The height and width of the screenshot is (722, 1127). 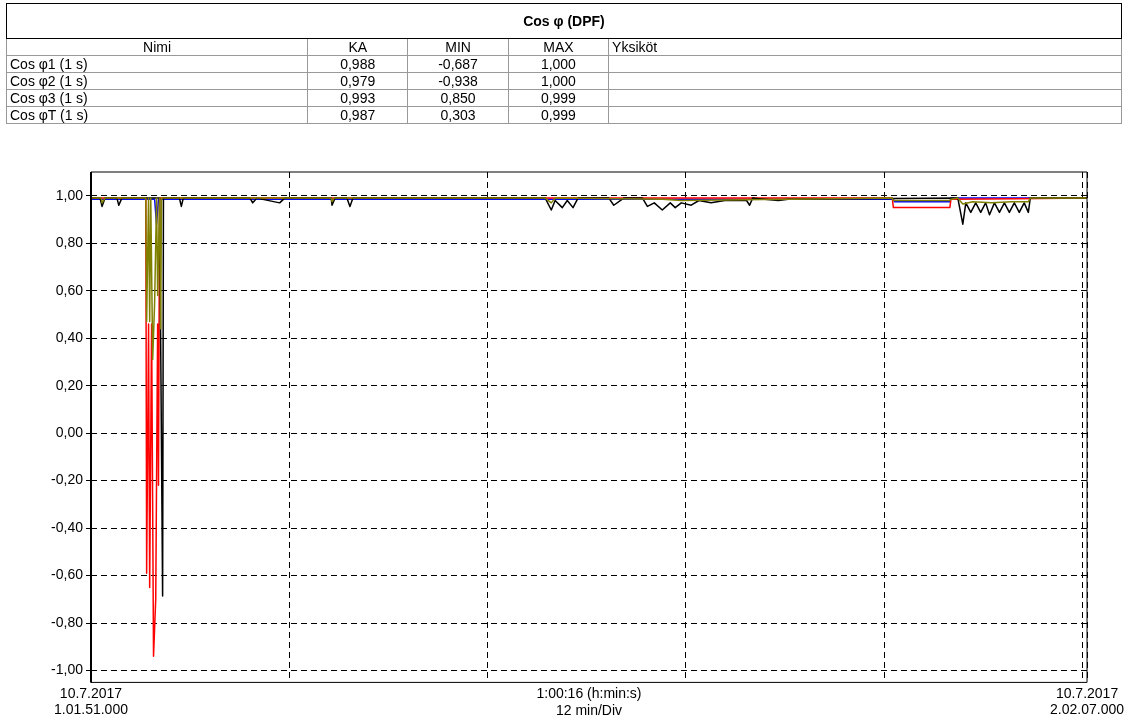 What do you see at coordinates (67, 526) in the screenshot?
I see `y-tick-label: -0,40` at bounding box center [67, 526].